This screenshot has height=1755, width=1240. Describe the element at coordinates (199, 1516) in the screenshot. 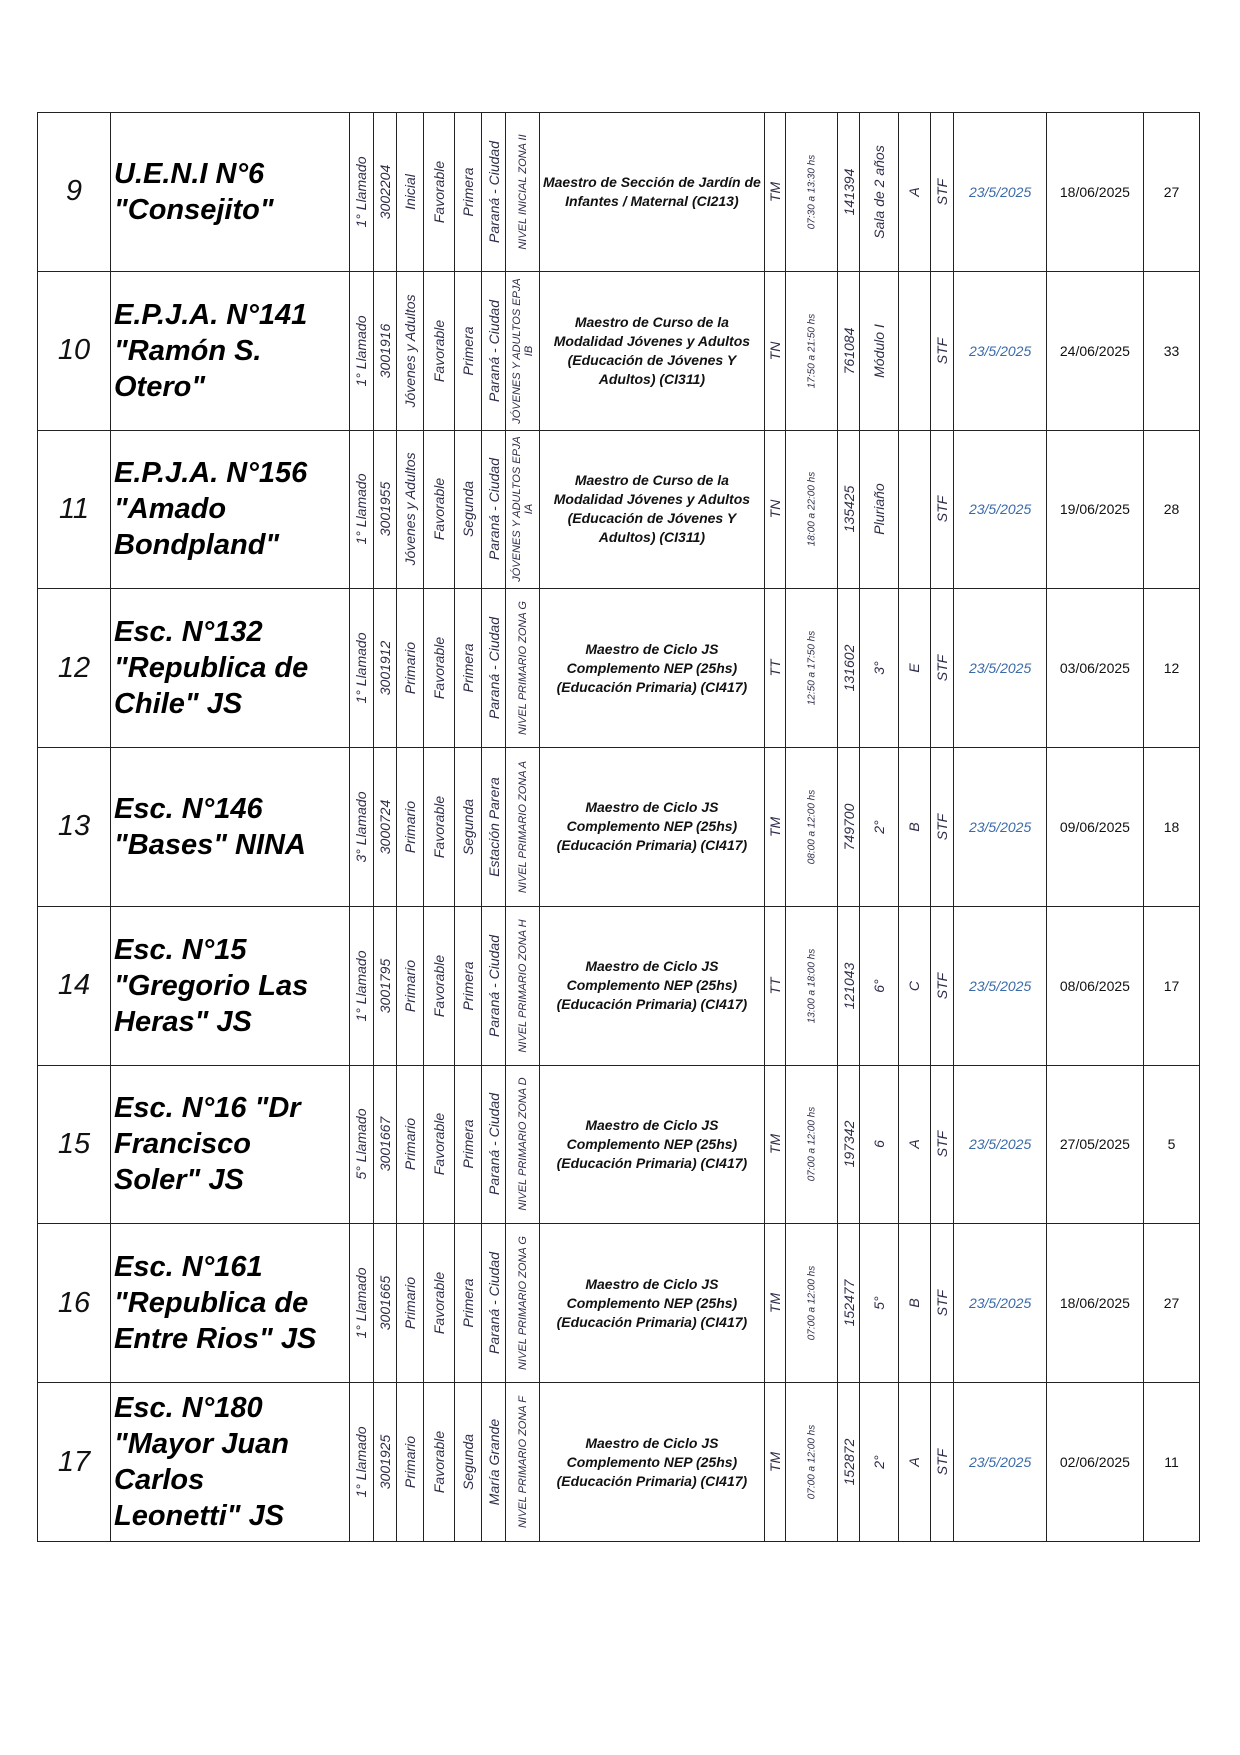

I see `school-name-line: Leonetti" JS` at that location.